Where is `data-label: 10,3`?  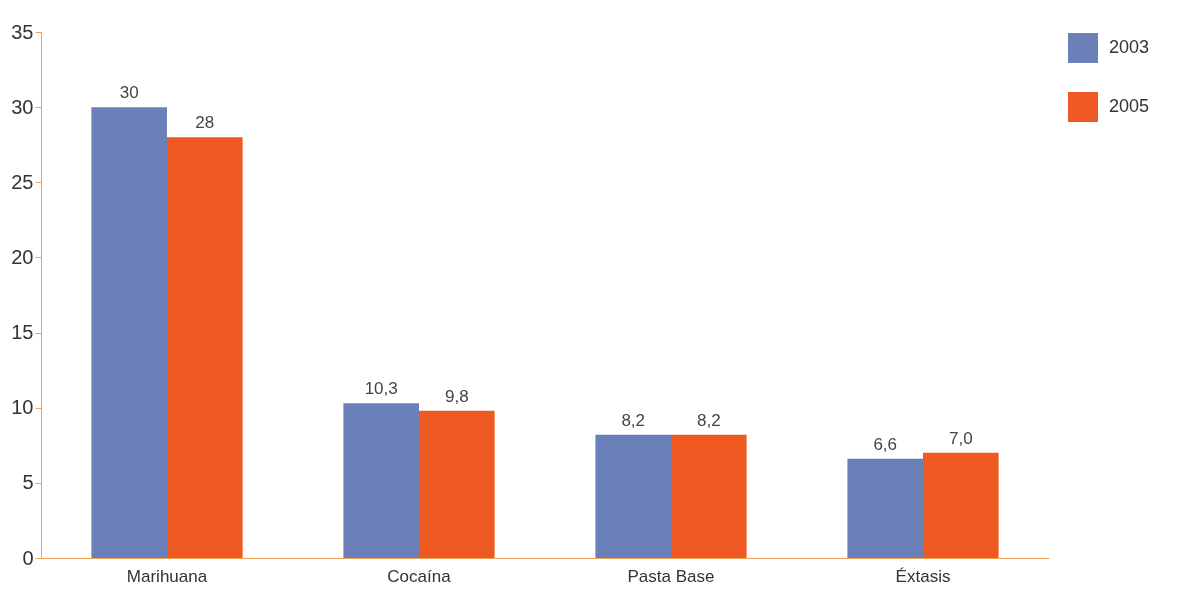 data-label: 10,3 is located at coordinates (381, 389).